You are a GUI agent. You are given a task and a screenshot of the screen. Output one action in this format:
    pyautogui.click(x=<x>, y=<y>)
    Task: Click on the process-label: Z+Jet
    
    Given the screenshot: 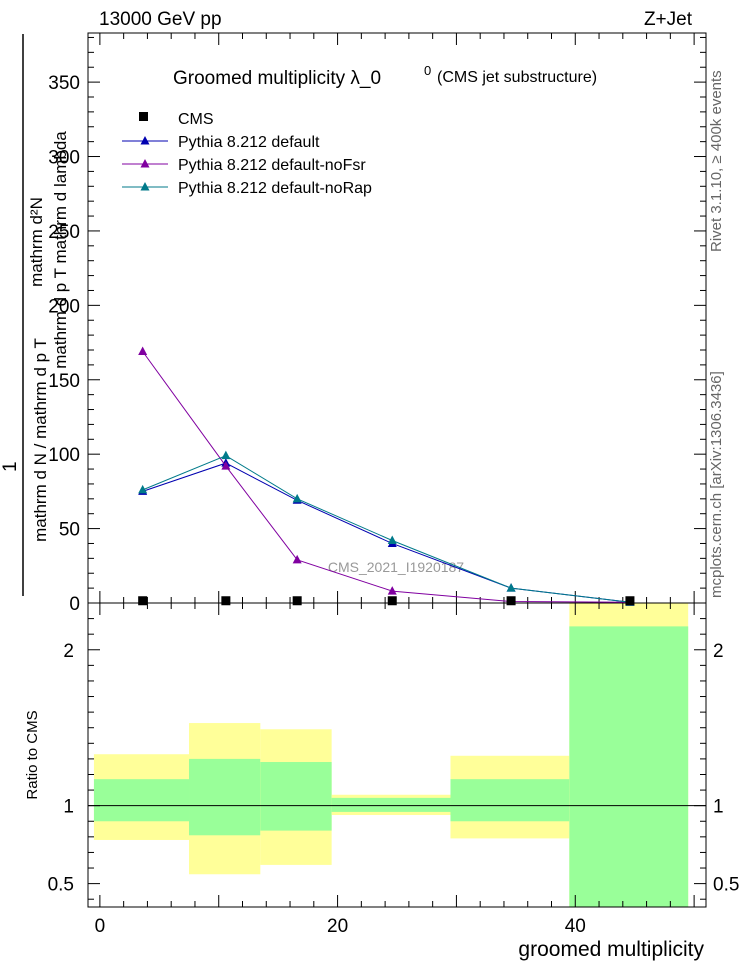 What is the action you would take?
    pyautogui.click(x=667, y=19)
    